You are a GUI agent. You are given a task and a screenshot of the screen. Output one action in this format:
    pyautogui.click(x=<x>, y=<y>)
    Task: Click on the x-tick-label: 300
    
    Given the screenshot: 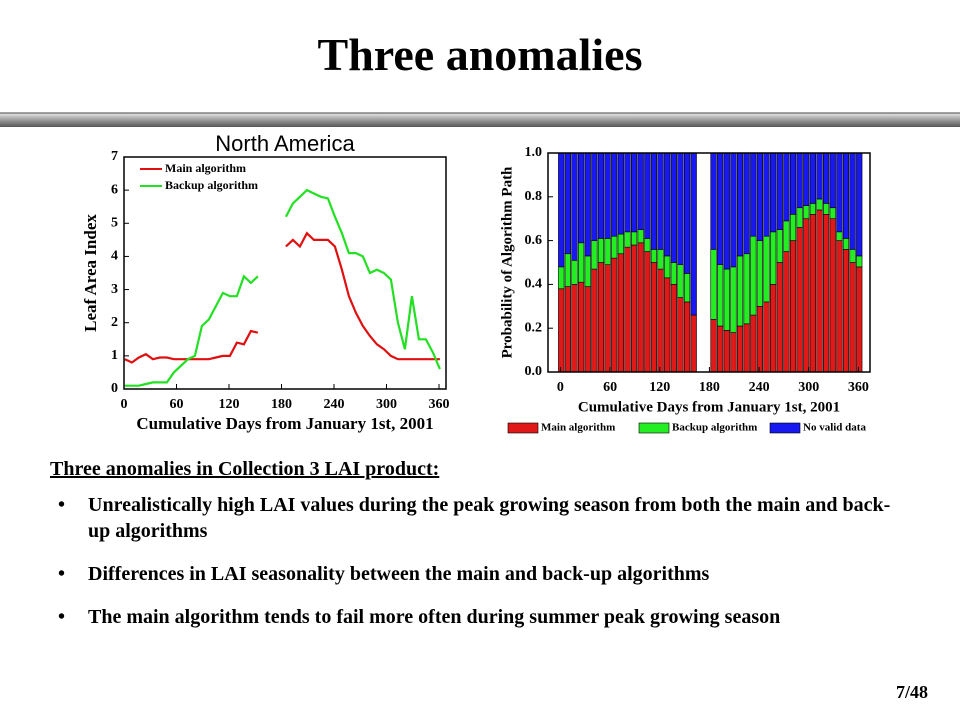 What is the action you would take?
    pyautogui.click(x=808, y=387)
    